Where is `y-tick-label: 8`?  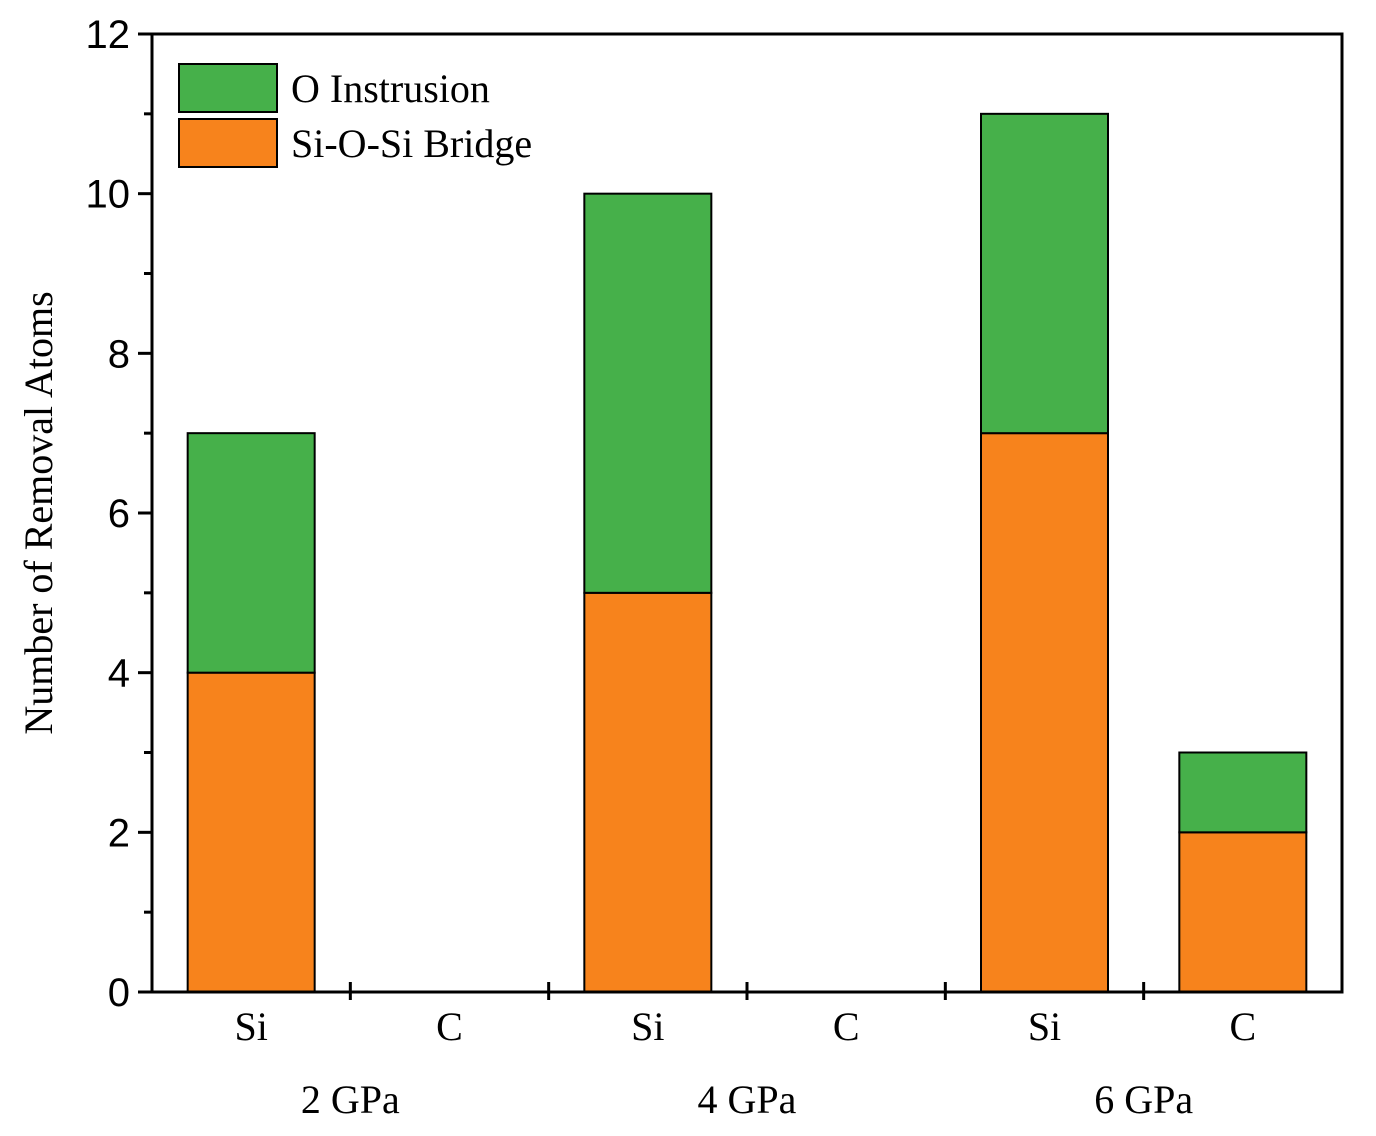
y-tick-label: 8 is located at coordinates (119, 354).